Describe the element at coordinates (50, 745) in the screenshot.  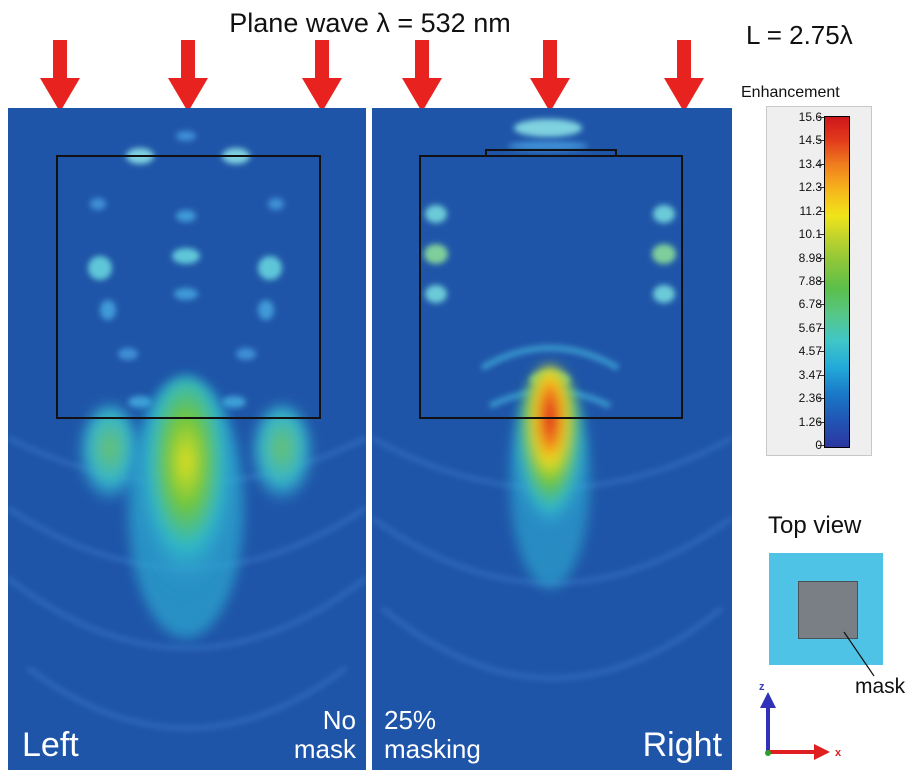
I see `panel-label-left: Left` at that location.